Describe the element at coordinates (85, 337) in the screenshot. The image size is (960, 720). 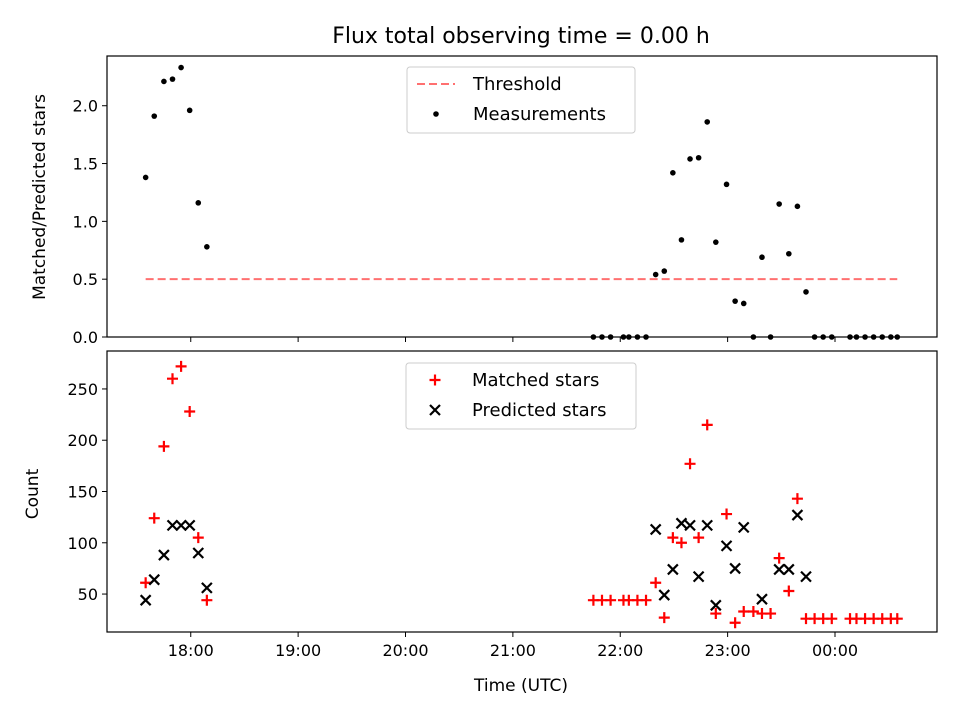
I see `y-tick-label: 0.0` at that location.